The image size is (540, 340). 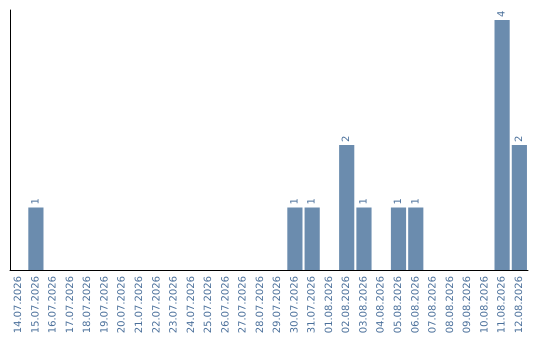 I want to click on x-tick-label: 02.08.2026, so click(x=346, y=305).